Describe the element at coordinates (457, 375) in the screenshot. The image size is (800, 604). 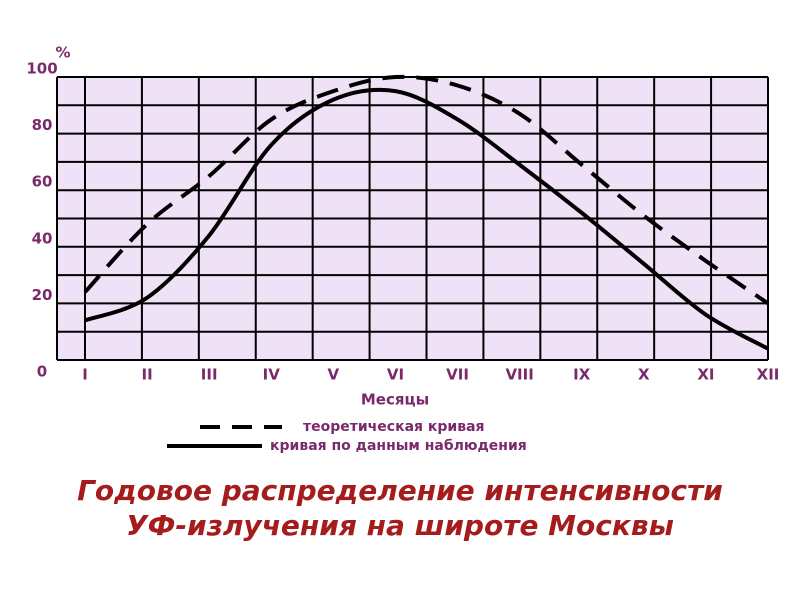
I see `x-tick-label: VII` at that location.